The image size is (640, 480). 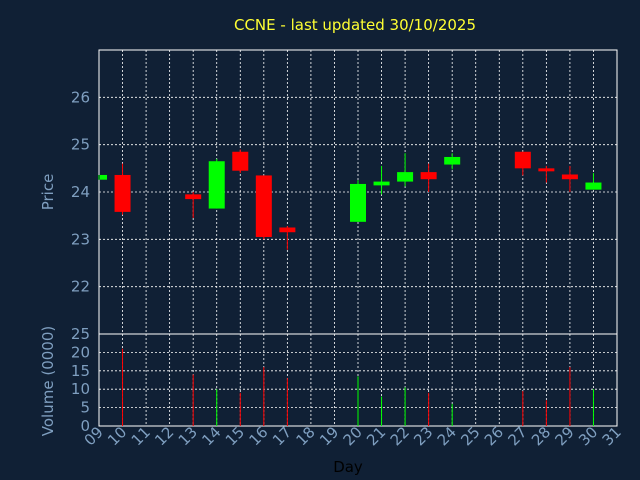 I want to click on x-tick-label: 22, so click(x=400, y=436).